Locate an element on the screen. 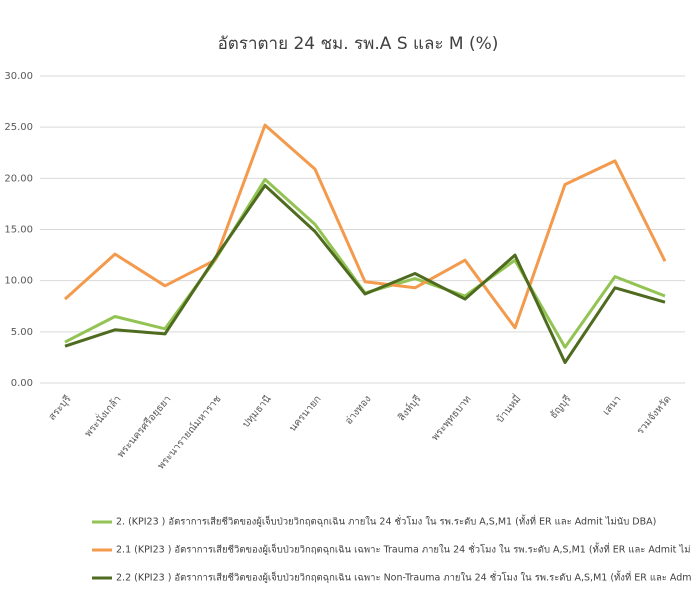  x-tick-label: สระบุรี is located at coordinates (60, 408).